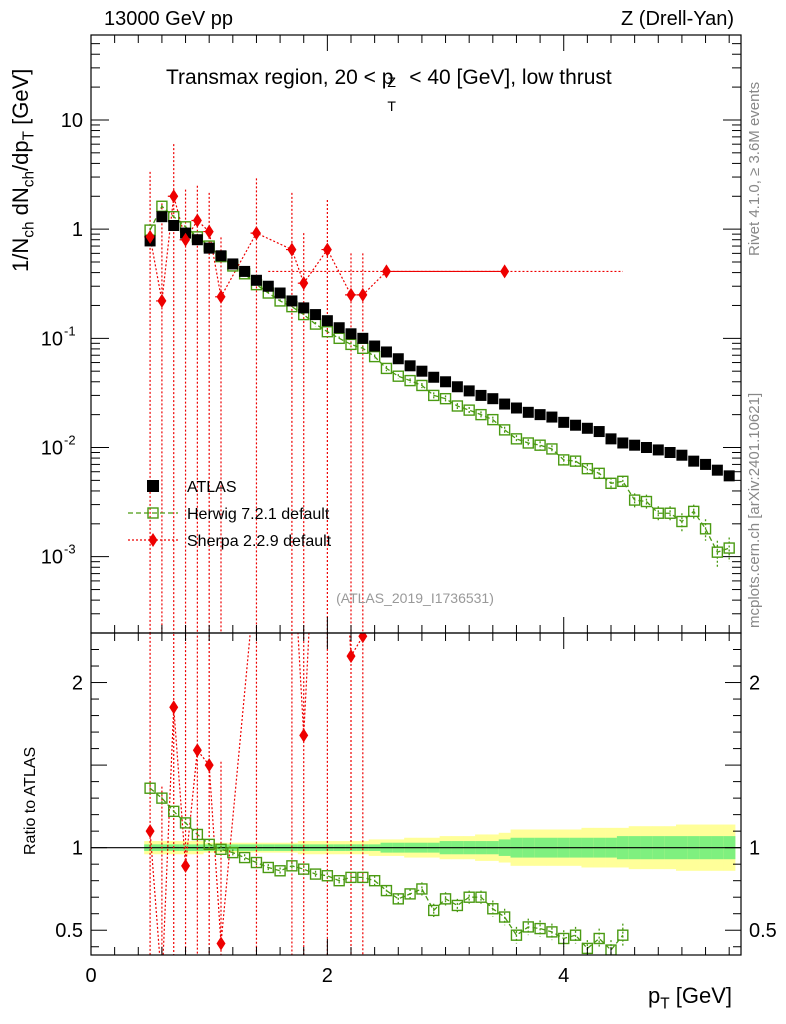  I want to click on x-tick-label: 2, so click(327, 976).